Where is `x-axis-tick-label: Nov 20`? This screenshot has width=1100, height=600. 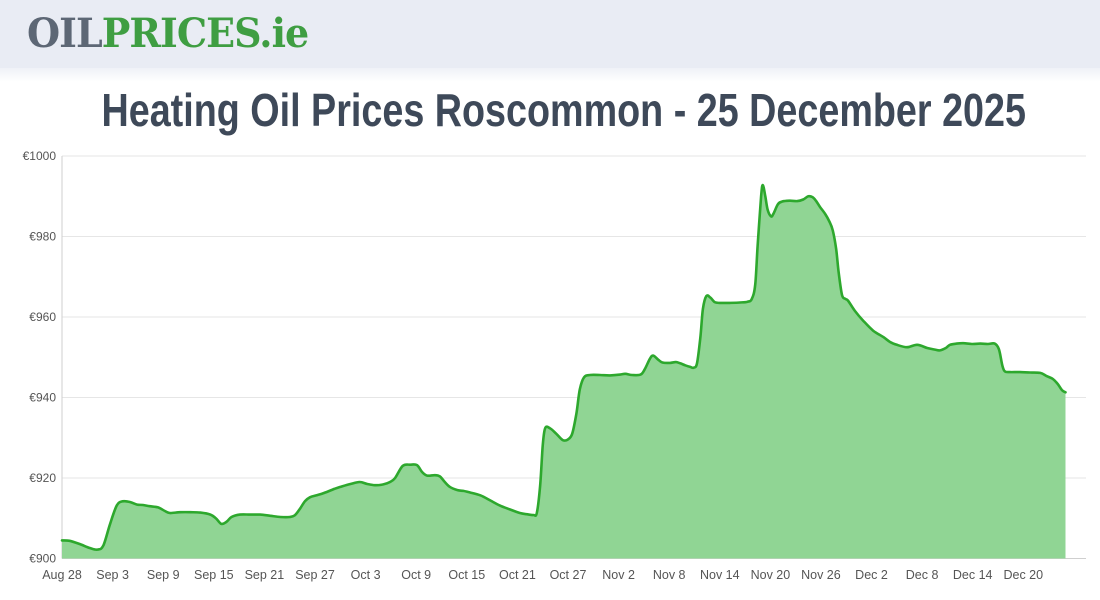 x-axis-tick-label: Nov 20 is located at coordinates (771, 575).